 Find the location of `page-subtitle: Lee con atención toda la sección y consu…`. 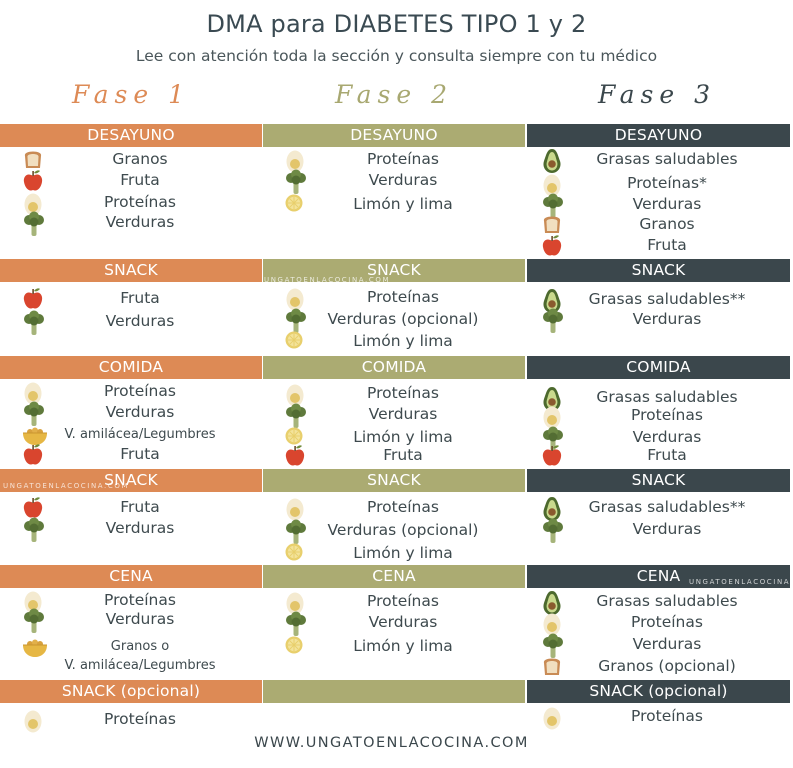

page-subtitle: Lee con atención toda la sección y consu… is located at coordinates (396, 56).